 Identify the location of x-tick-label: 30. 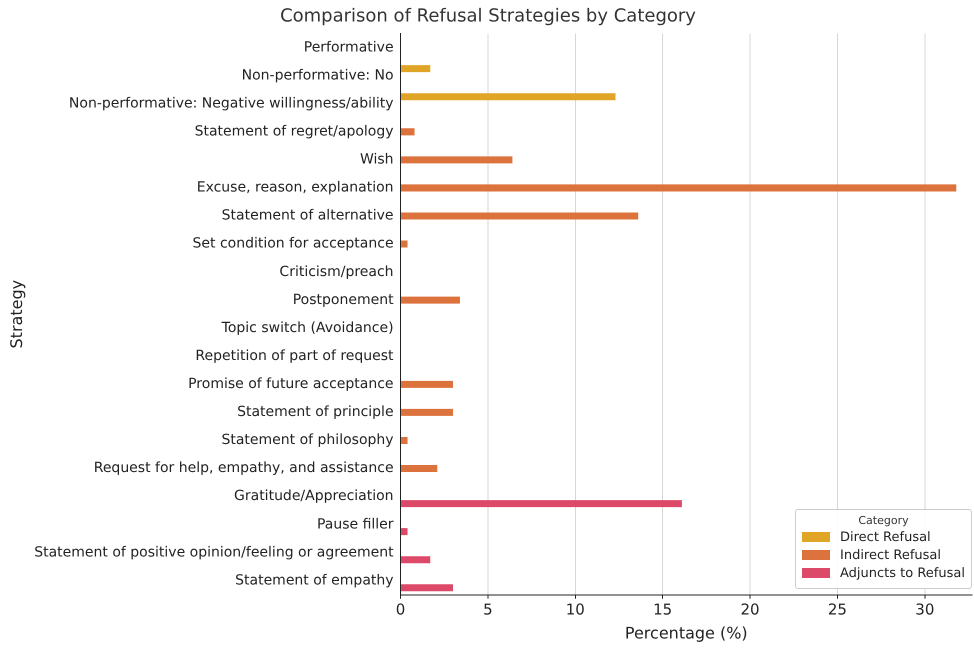
(924, 609).